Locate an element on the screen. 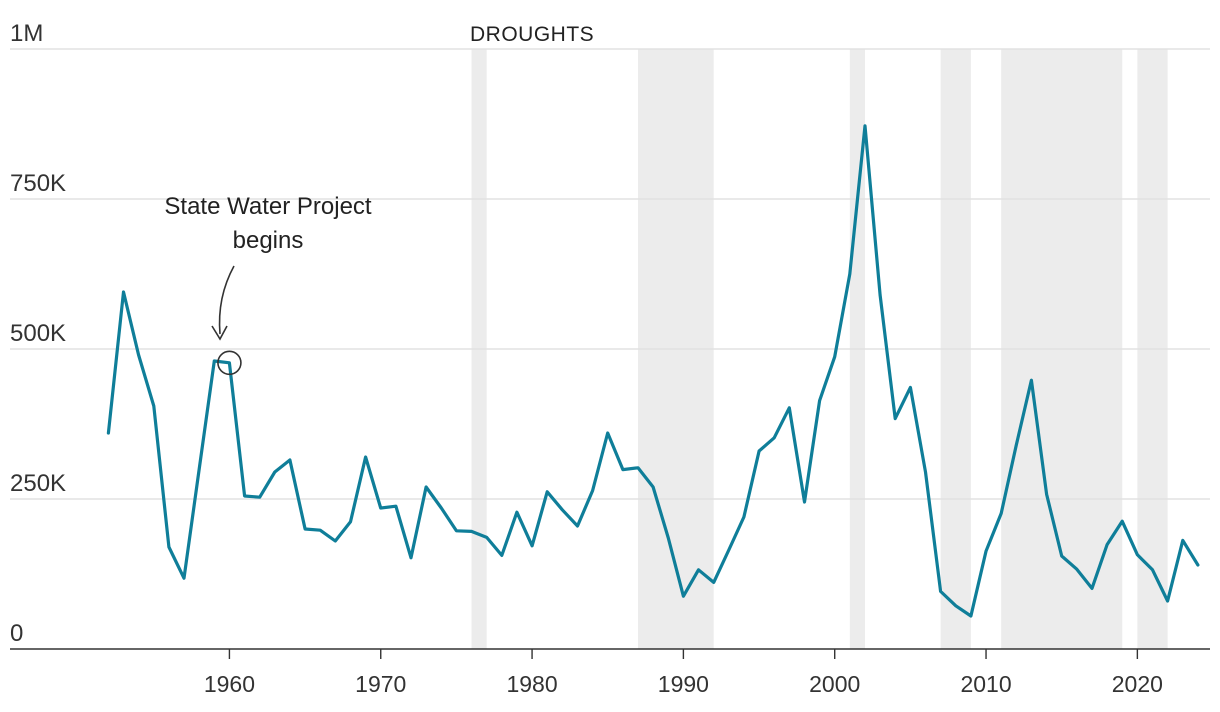  annotation-arrowhead is located at coordinates (219, 333).